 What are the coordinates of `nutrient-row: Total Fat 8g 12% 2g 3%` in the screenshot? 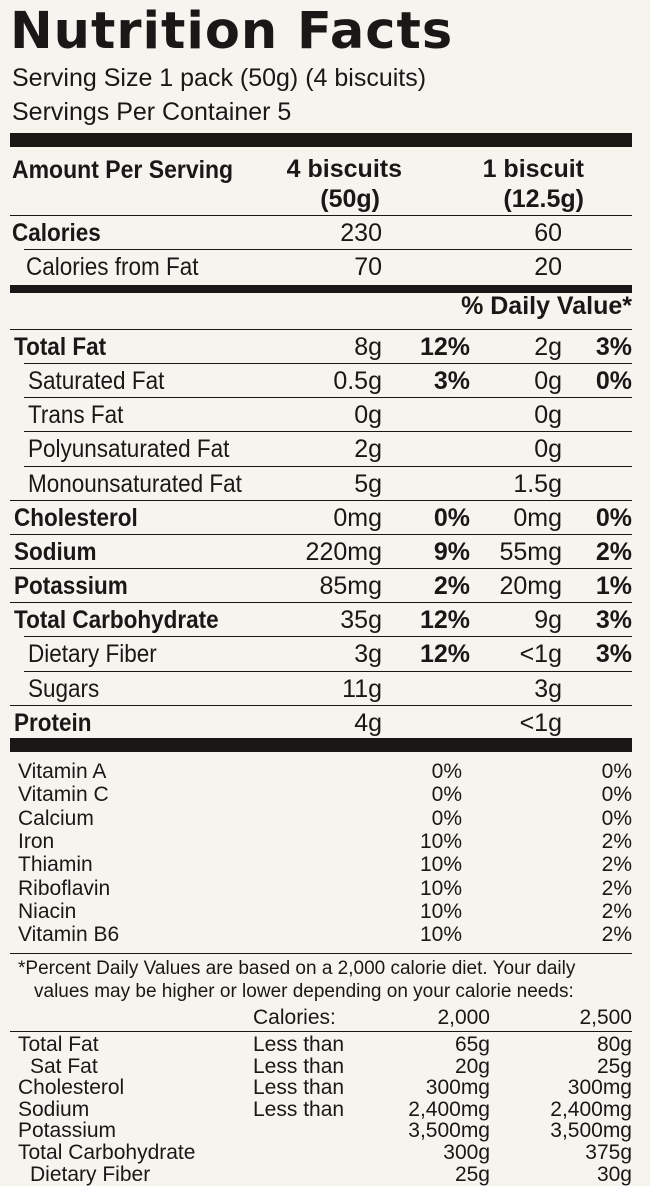 It's located at (321, 347).